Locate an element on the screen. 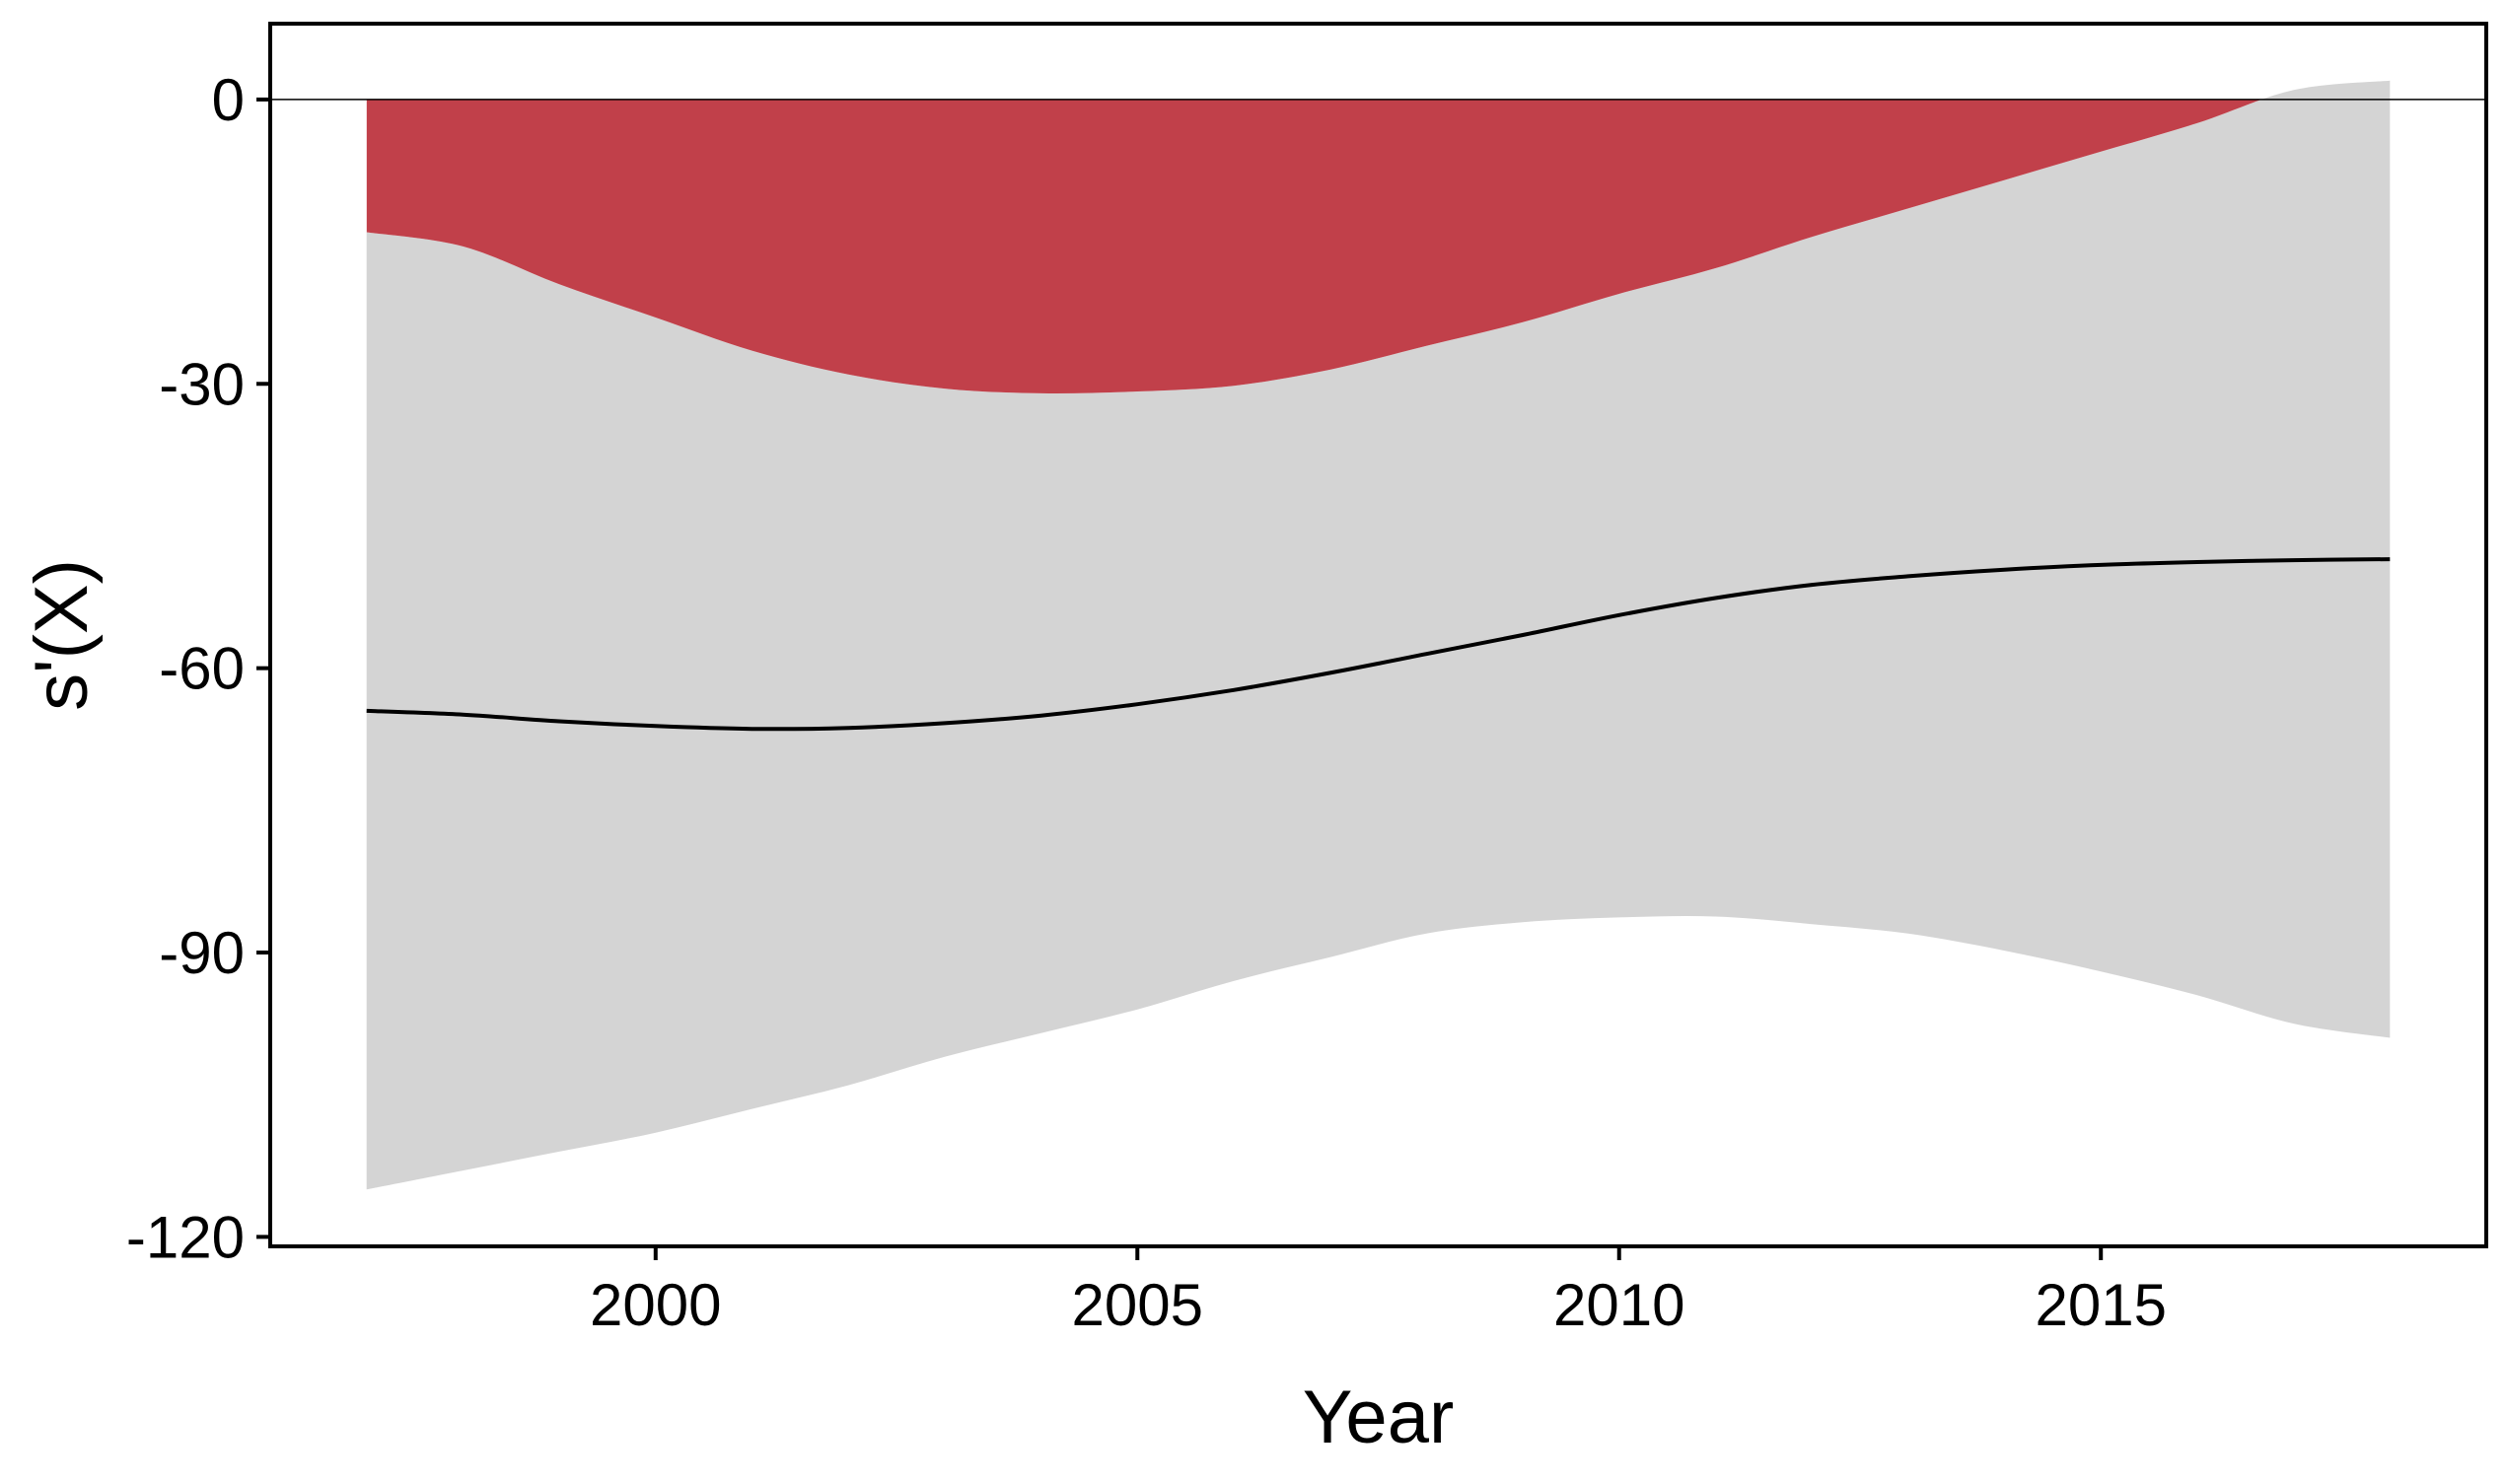 The width and height of the screenshot is (2506, 1484). y-axis-title: s'(X) is located at coordinates (62, 635).